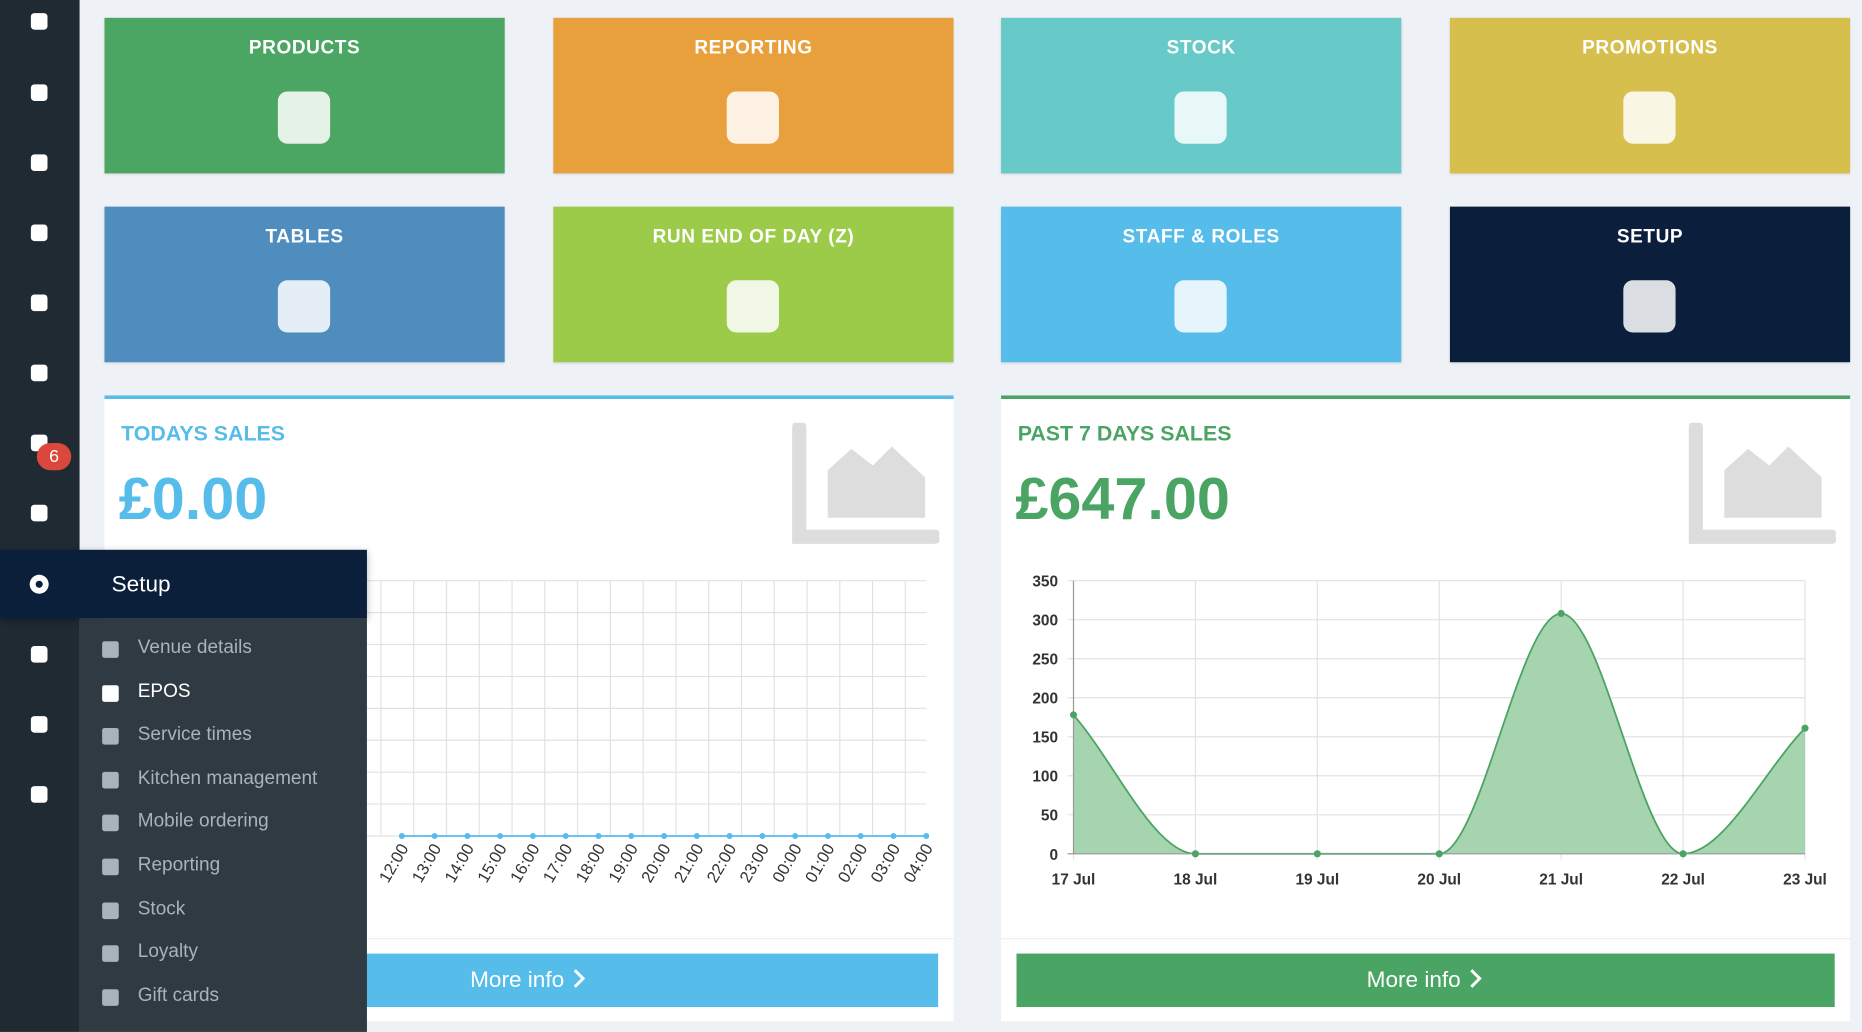 The image size is (1862, 1032). Describe the element at coordinates (1683, 880) in the screenshot. I see `x-tick-label: 22 Jul` at that location.